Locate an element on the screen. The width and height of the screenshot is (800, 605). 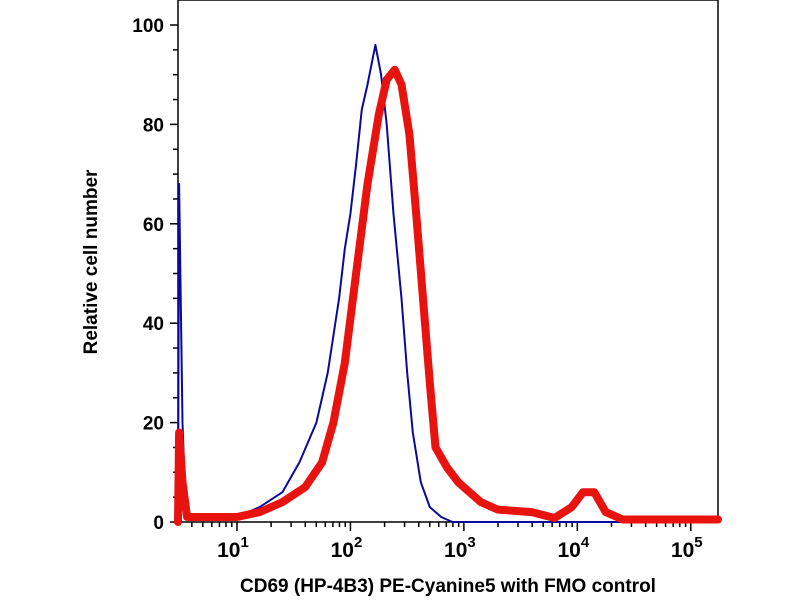
x-tick-exponent: 3 is located at coordinates (471, 542).